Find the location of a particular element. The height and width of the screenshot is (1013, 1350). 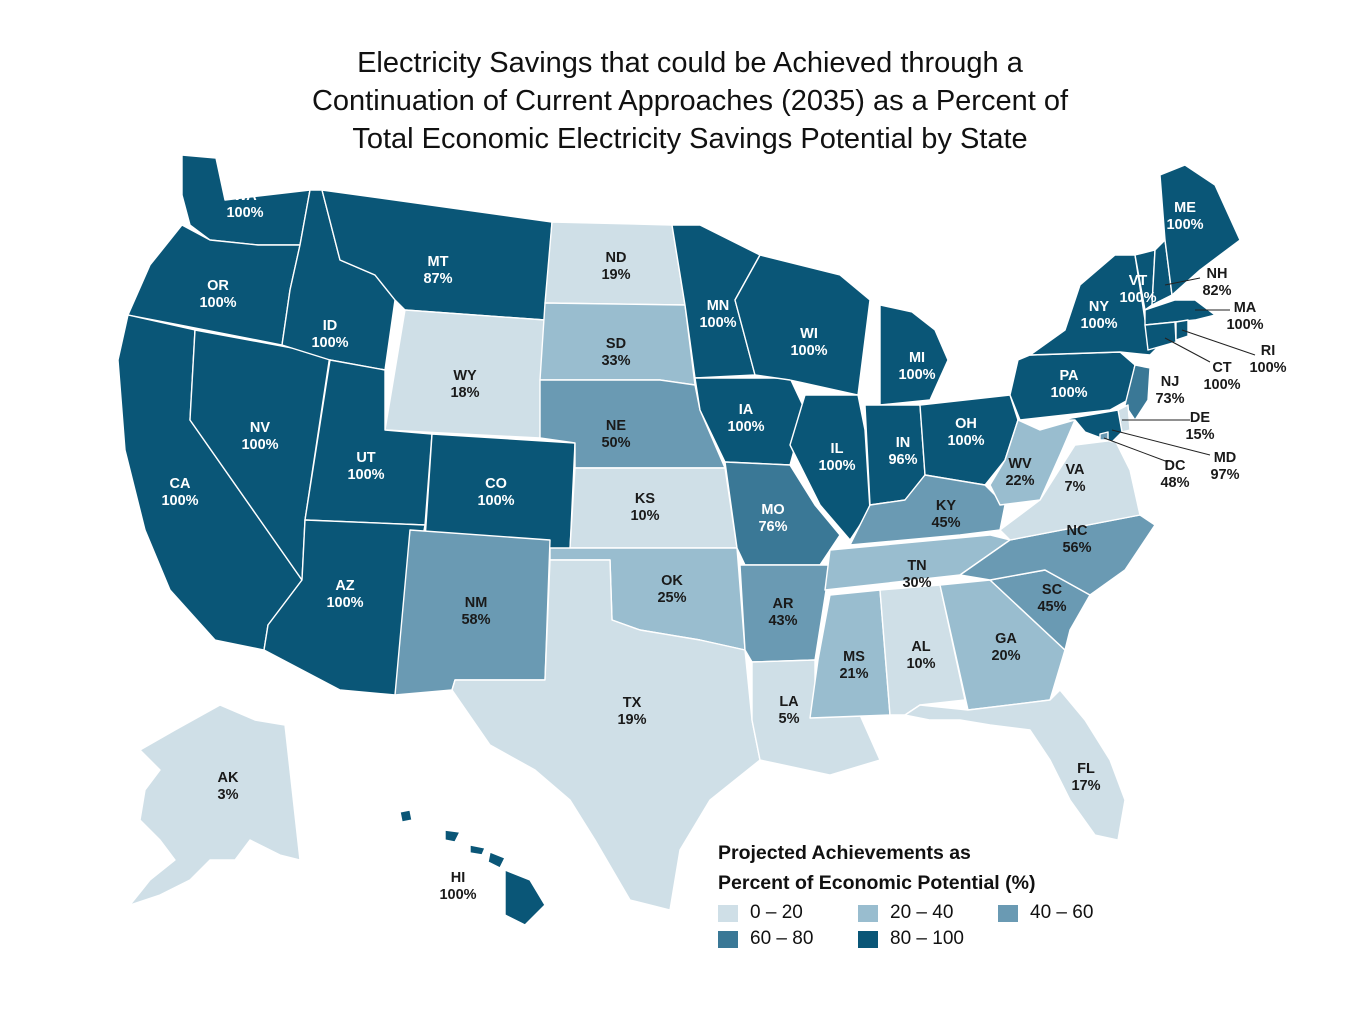

label-NJ: NJ 73% is located at coordinates (1169, 390).